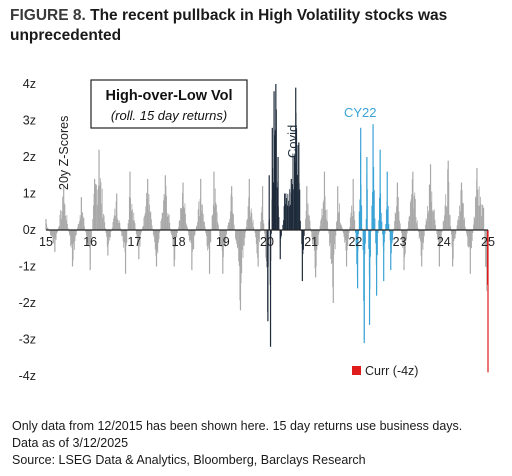 The height and width of the screenshot is (476, 512). I want to click on annotation-covid: Covid, so click(292, 141).